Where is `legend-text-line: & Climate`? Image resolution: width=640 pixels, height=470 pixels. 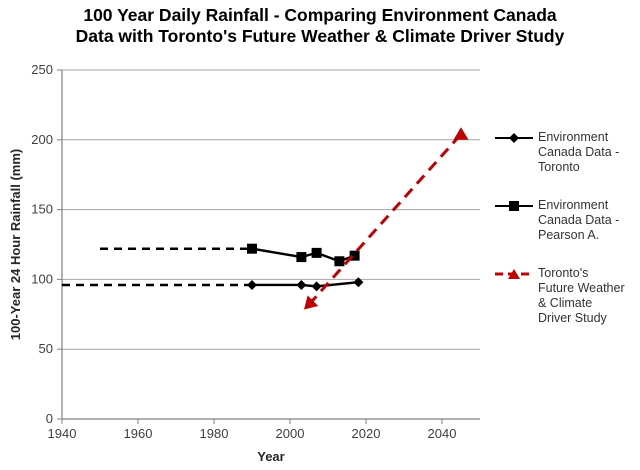
legend-text-line: & Climate is located at coordinates (565, 303).